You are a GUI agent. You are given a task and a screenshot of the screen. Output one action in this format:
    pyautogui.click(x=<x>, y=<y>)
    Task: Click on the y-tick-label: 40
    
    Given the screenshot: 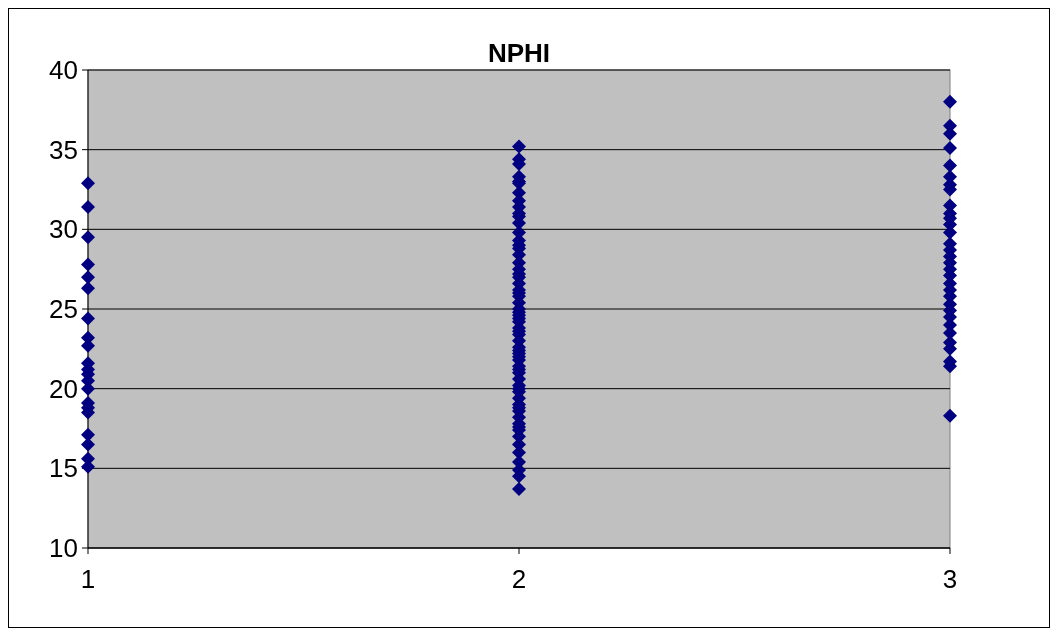 What is the action you would take?
    pyautogui.click(x=63, y=70)
    